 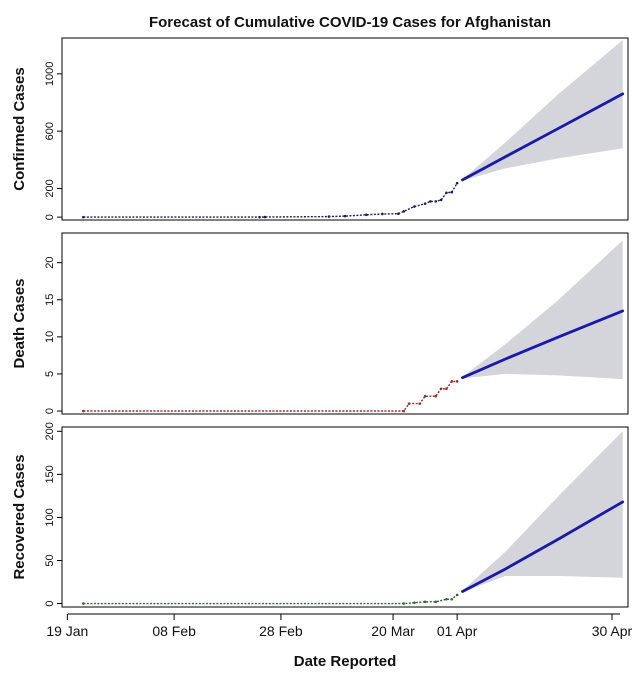 What do you see at coordinates (339, 626) in the screenshot?
I see `x-axis: 19 Jan 08 Feb 28 Feb 20 Mar 01 Apr 30 Apr` at bounding box center [339, 626].